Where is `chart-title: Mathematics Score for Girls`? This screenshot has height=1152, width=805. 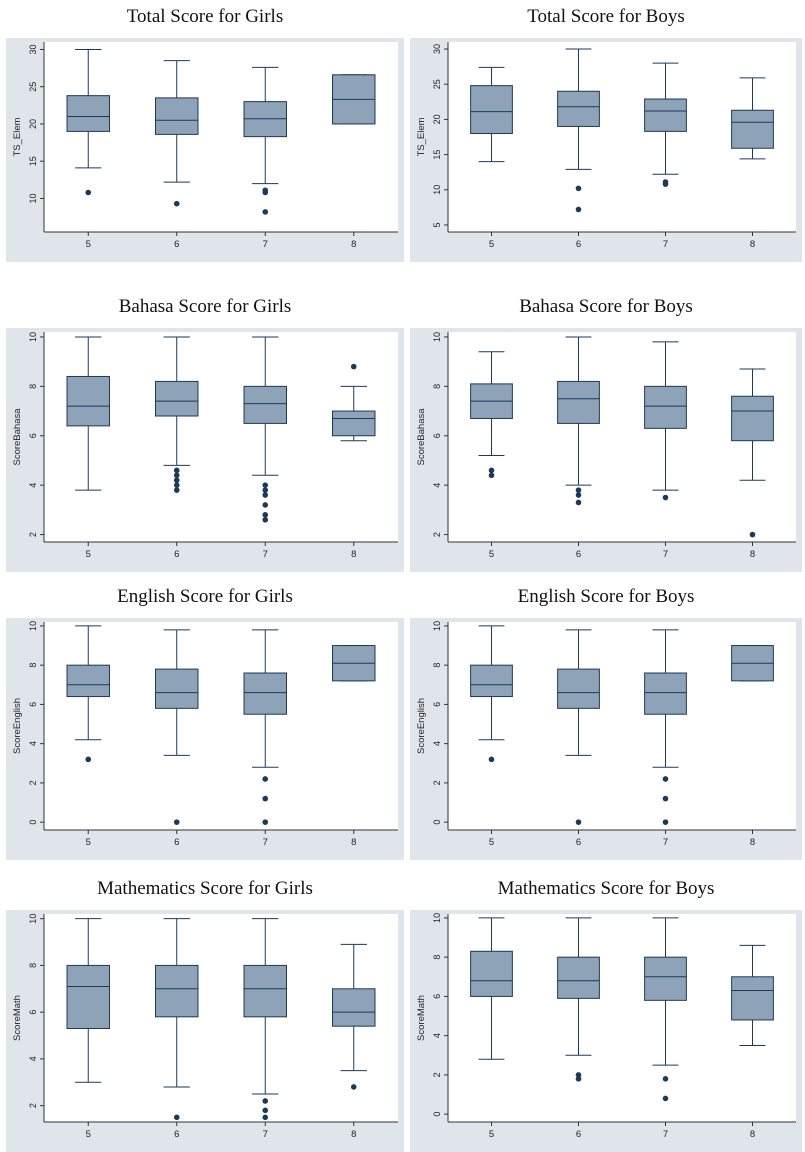
chart-title: Mathematics Score for Girls is located at coordinates (205, 888).